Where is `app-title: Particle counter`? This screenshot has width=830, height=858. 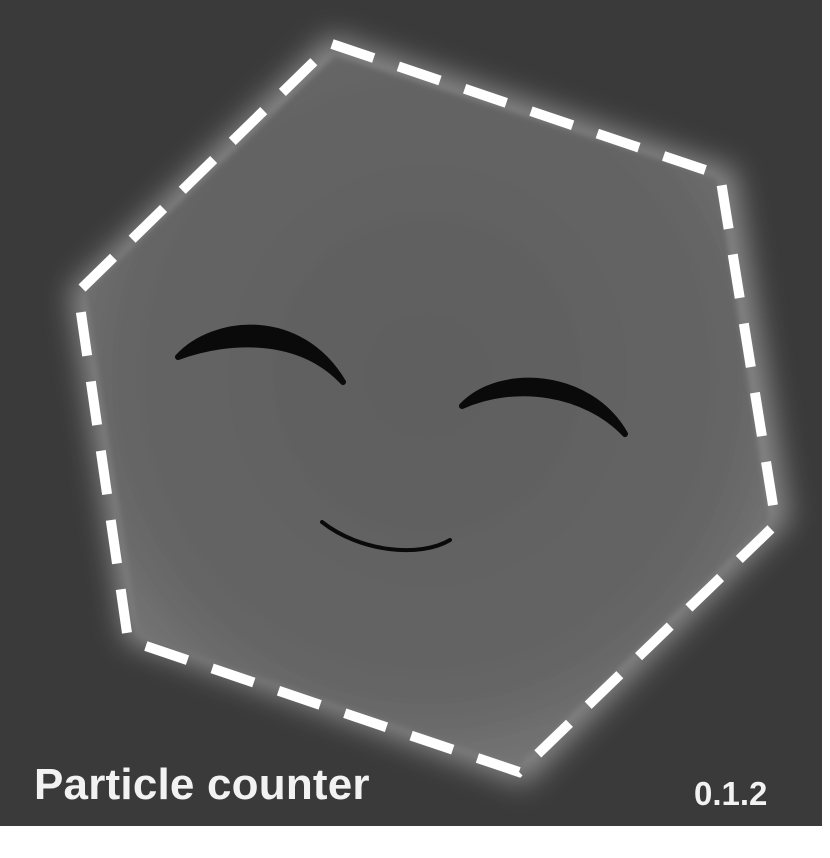
app-title: Particle counter is located at coordinates (202, 784).